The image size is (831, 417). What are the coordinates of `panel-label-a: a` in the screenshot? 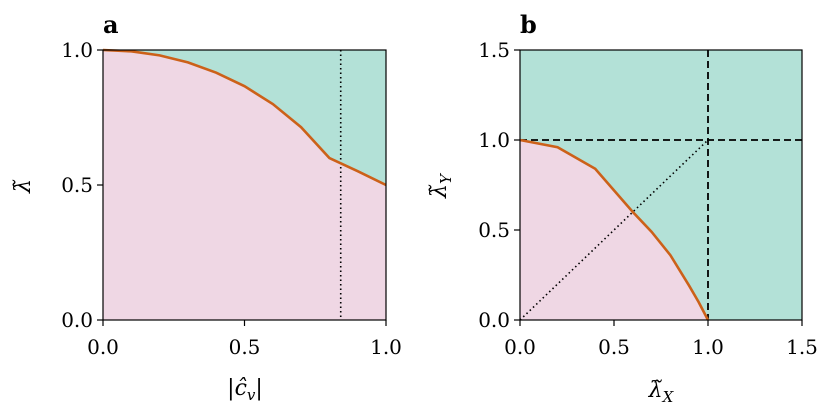 It's located at (111, 24).